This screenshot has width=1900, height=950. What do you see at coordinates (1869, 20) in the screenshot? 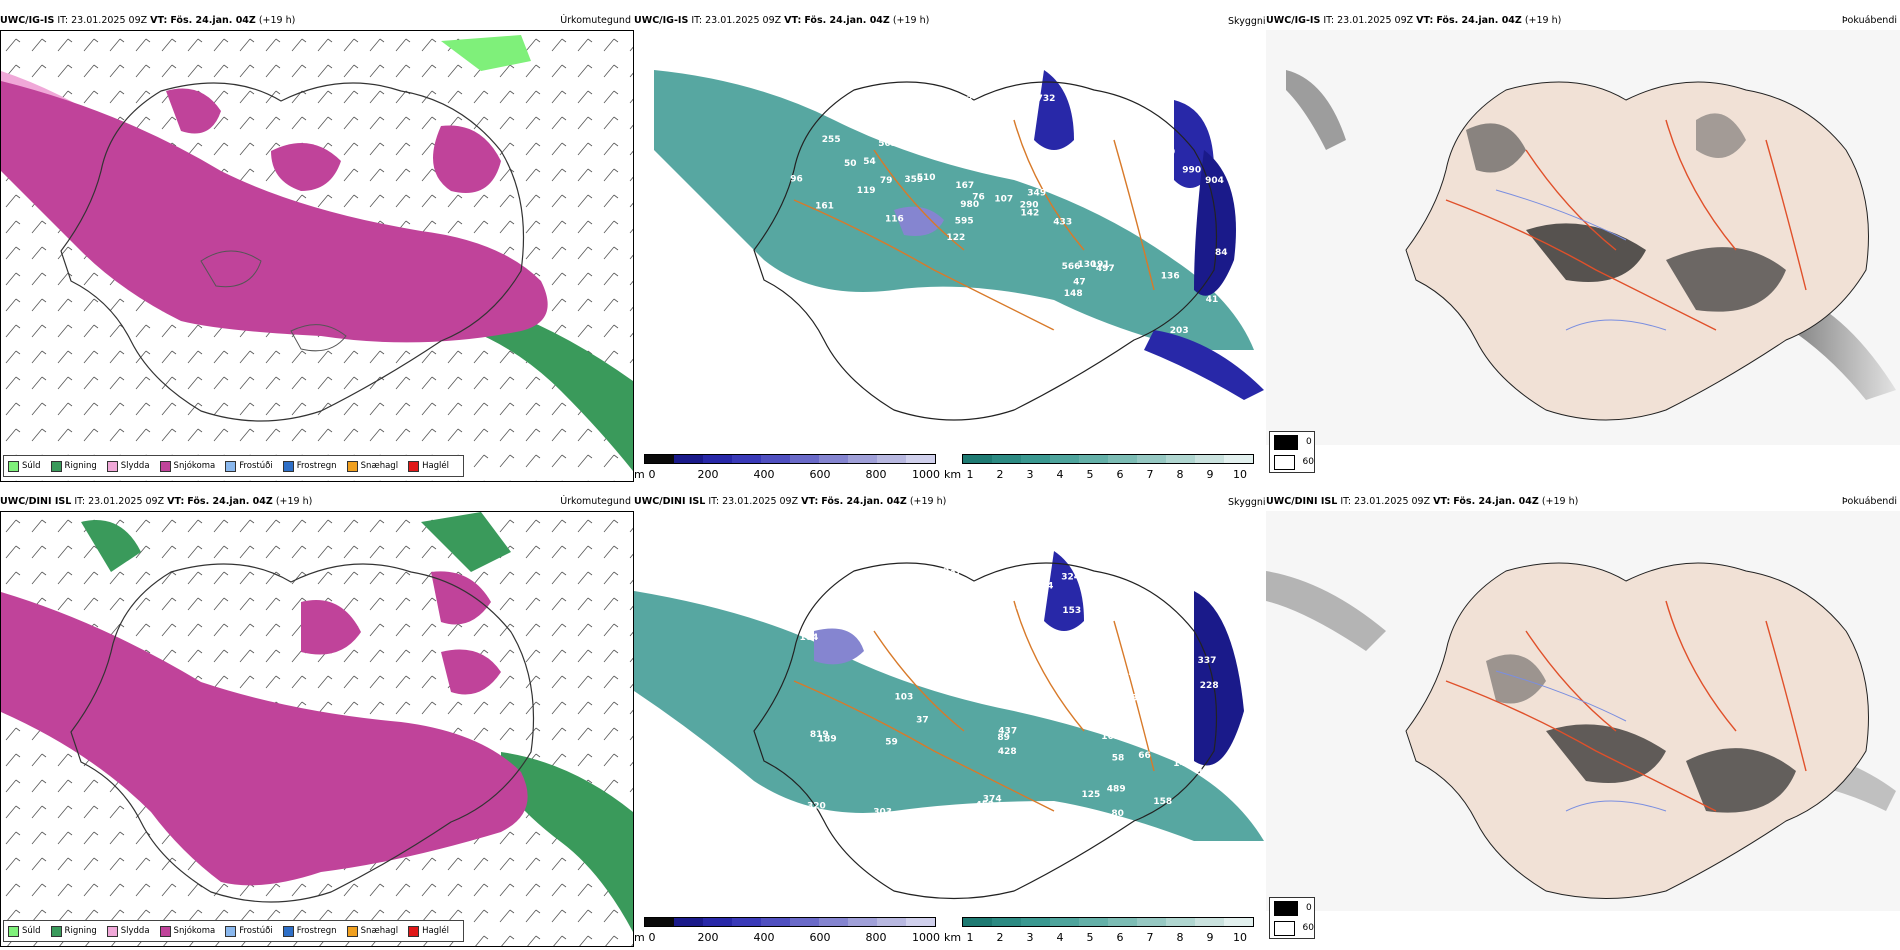
I see `panel-variable-name: Þokuábendi` at bounding box center [1869, 20].